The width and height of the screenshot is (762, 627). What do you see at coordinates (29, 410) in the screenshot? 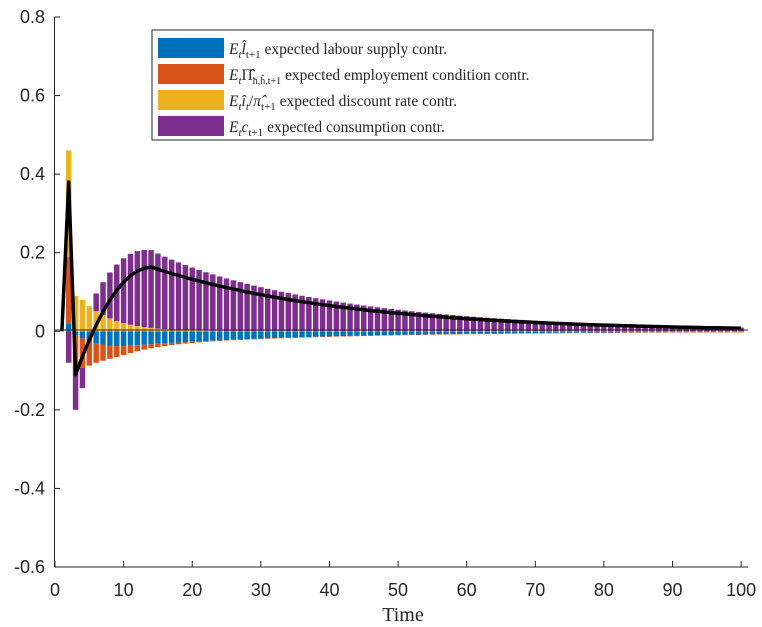
I see `y-tick-label: -0.2` at bounding box center [29, 410].